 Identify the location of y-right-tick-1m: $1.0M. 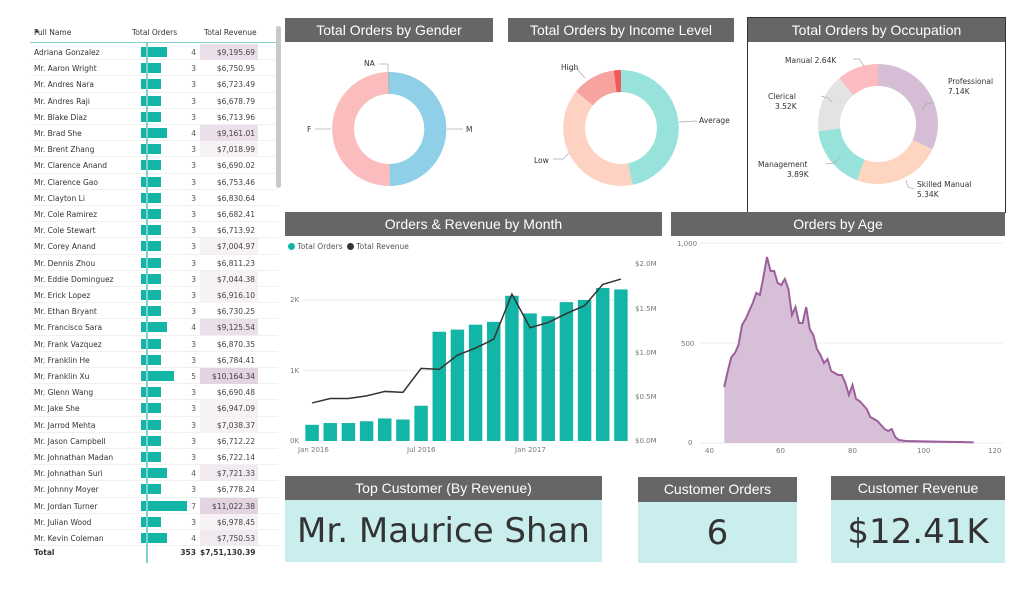
(646, 353).